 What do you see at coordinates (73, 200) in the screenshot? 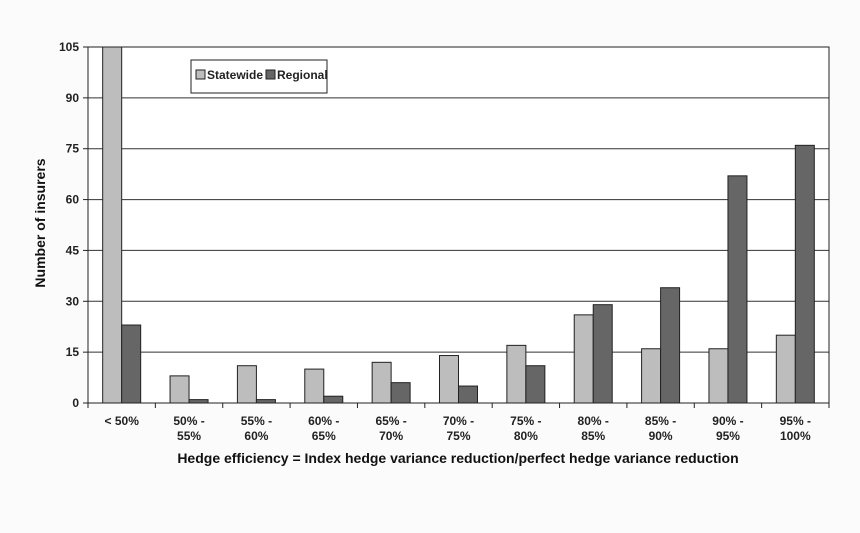
I see `y-tick-label-4: 60` at bounding box center [73, 200].